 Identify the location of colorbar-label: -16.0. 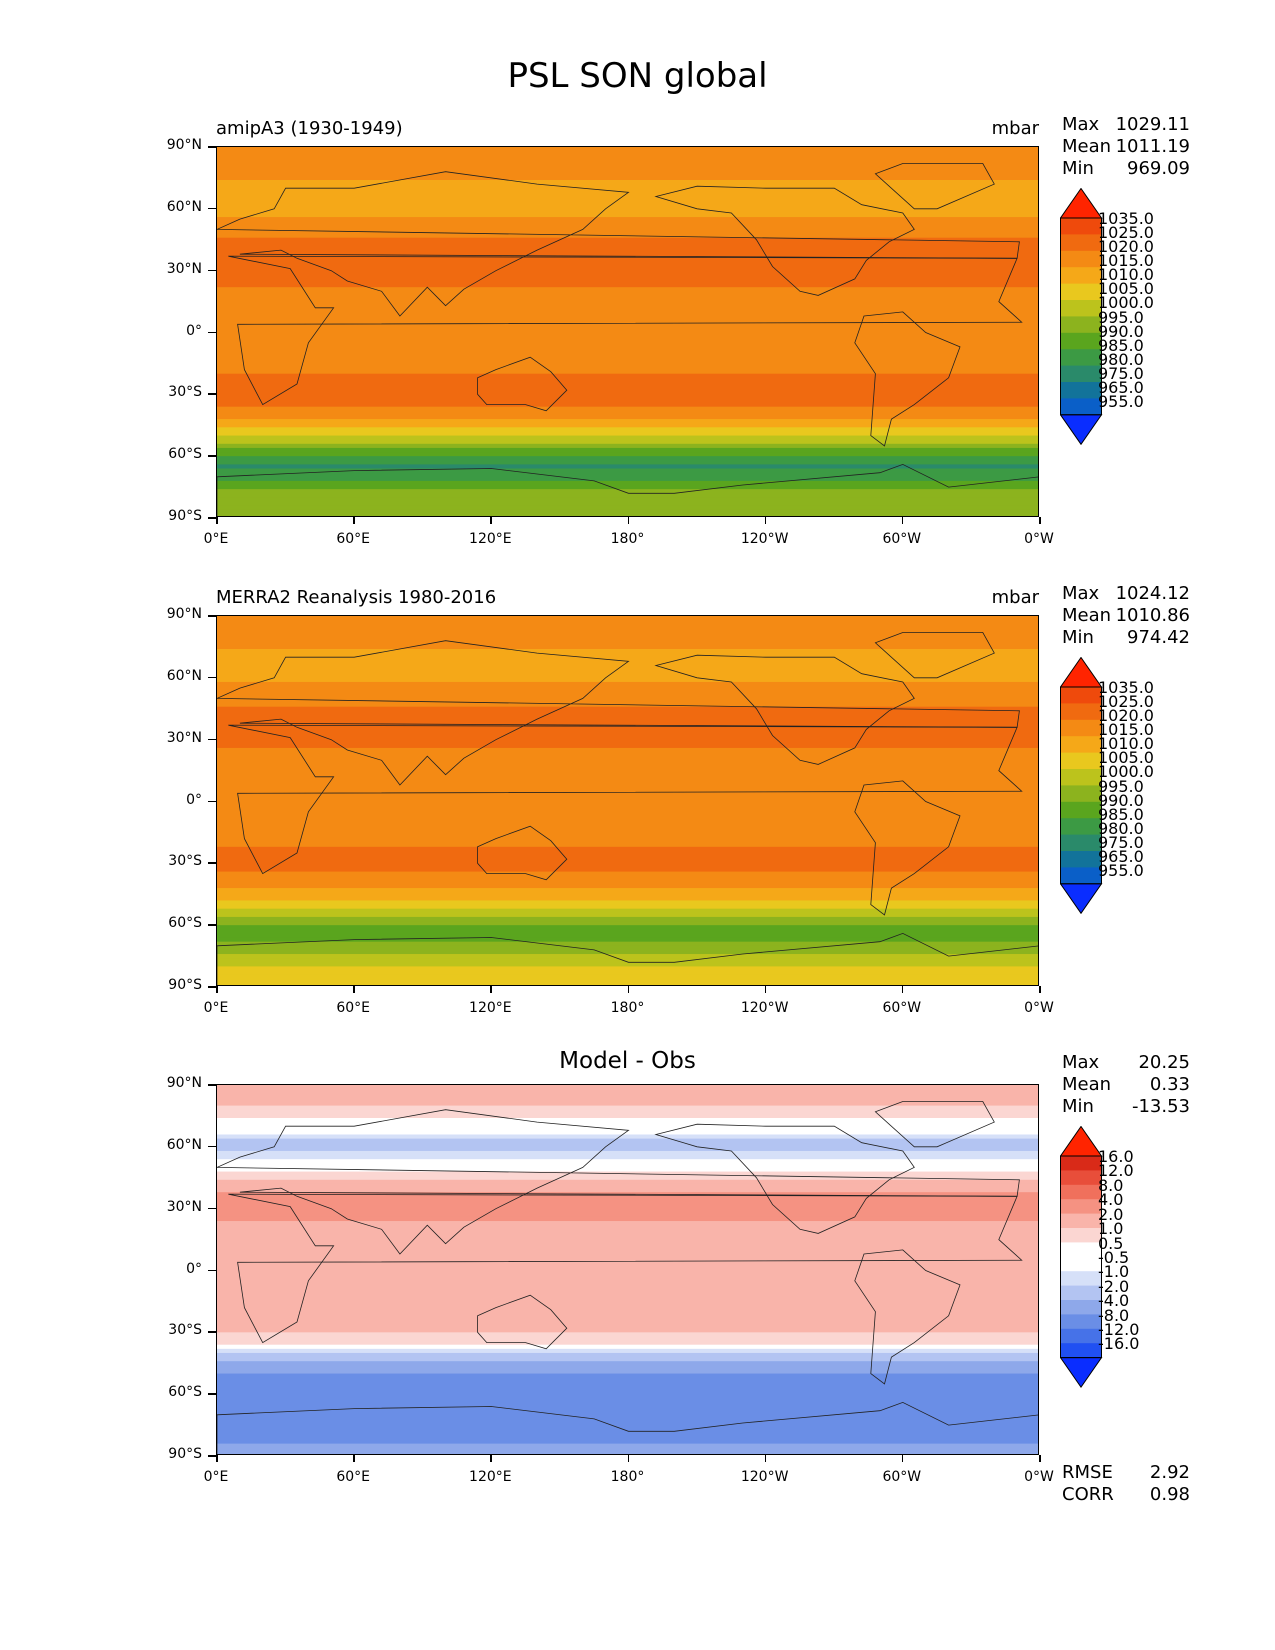
(1119, 1344).